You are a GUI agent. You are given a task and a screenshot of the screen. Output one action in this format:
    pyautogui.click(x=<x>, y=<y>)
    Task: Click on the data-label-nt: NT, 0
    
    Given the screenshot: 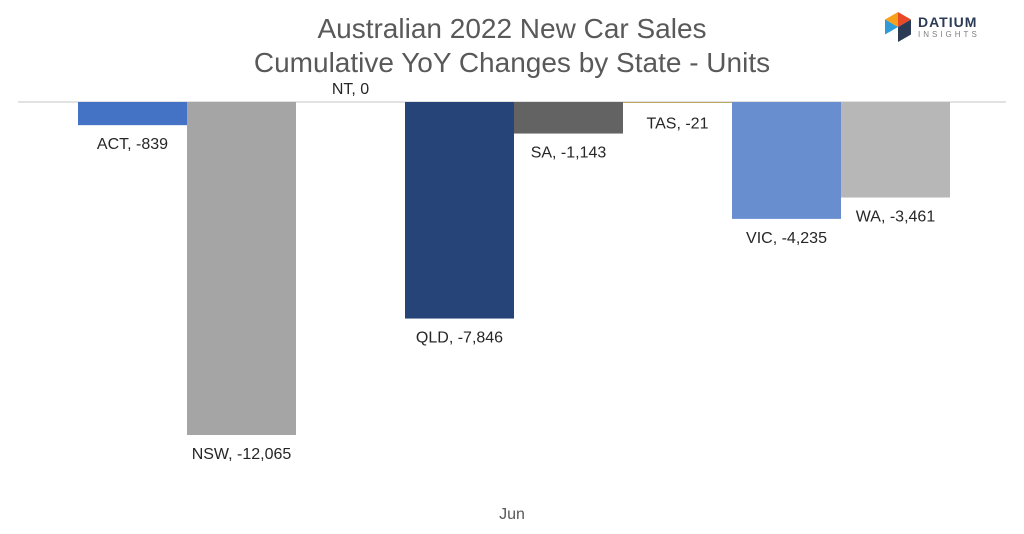 What is the action you would take?
    pyautogui.click(x=350, y=89)
    